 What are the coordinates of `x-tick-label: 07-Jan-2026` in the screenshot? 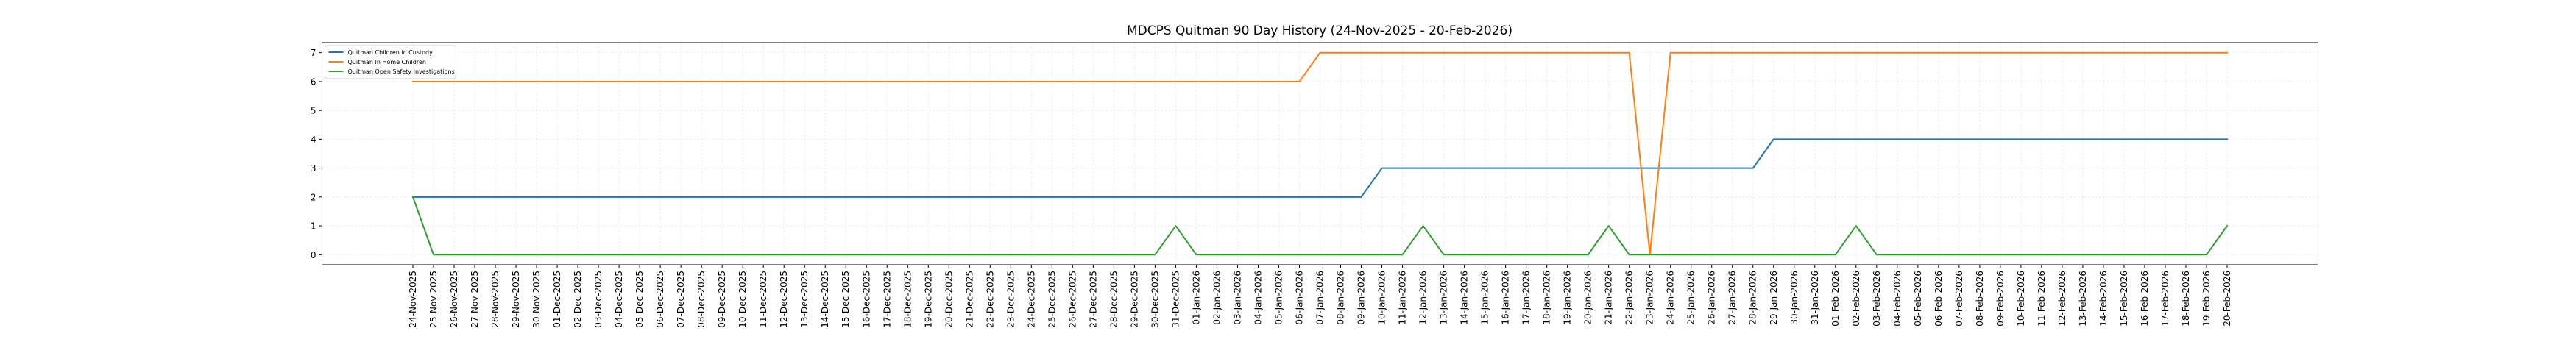 It's located at (1320, 298).